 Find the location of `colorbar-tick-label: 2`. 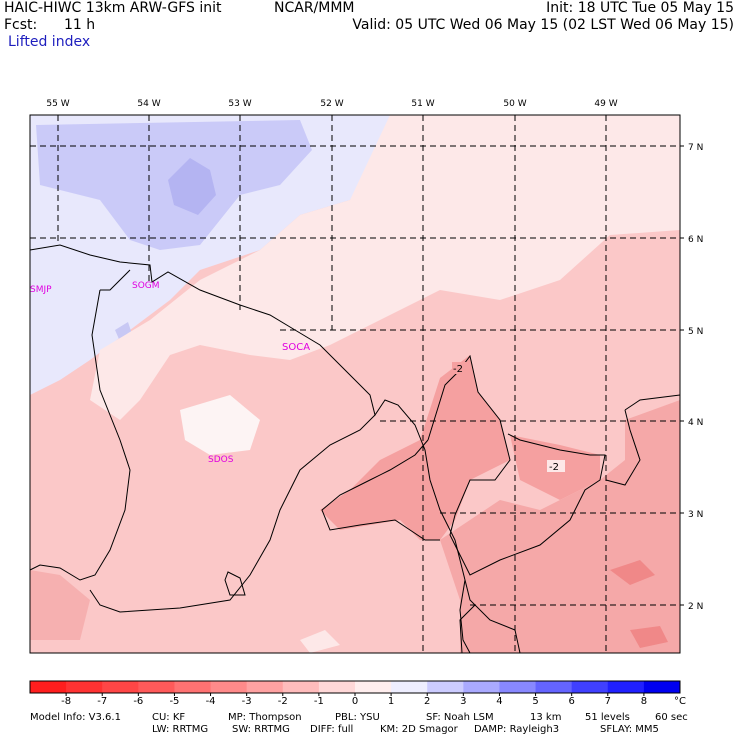

colorbar-tick-label: 2 is located at coordinates (427, 701).